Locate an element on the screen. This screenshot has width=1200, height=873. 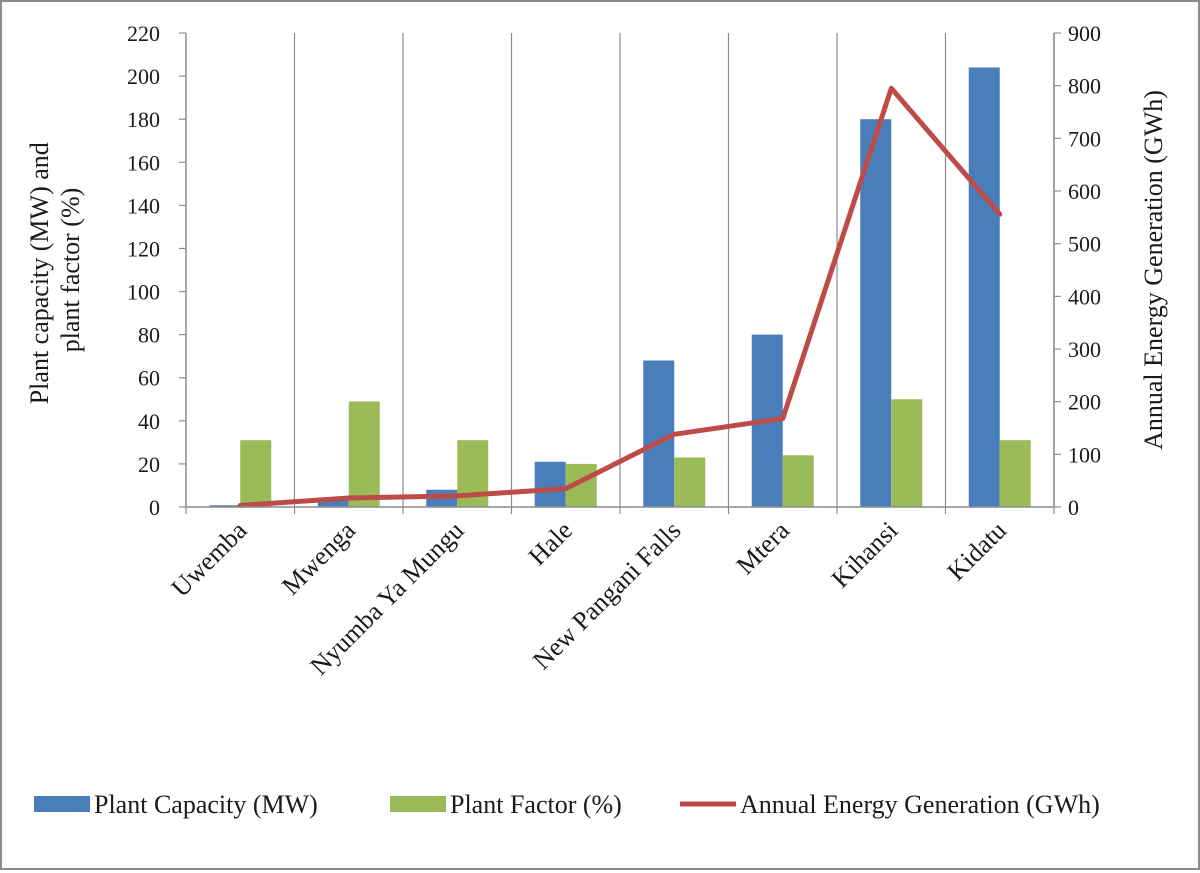
y-tick-label: 80 is located at coordinates (149, 335).